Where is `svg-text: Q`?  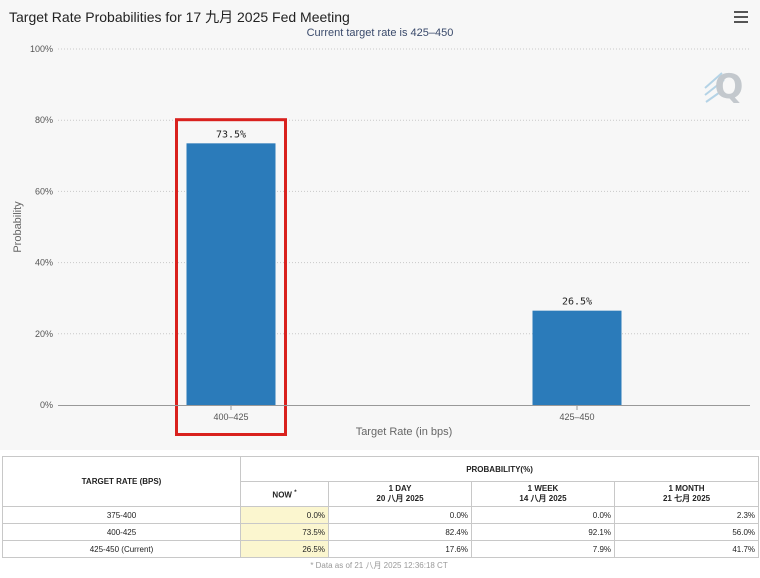
svg-text: Q is located at coordinates (729, 87).